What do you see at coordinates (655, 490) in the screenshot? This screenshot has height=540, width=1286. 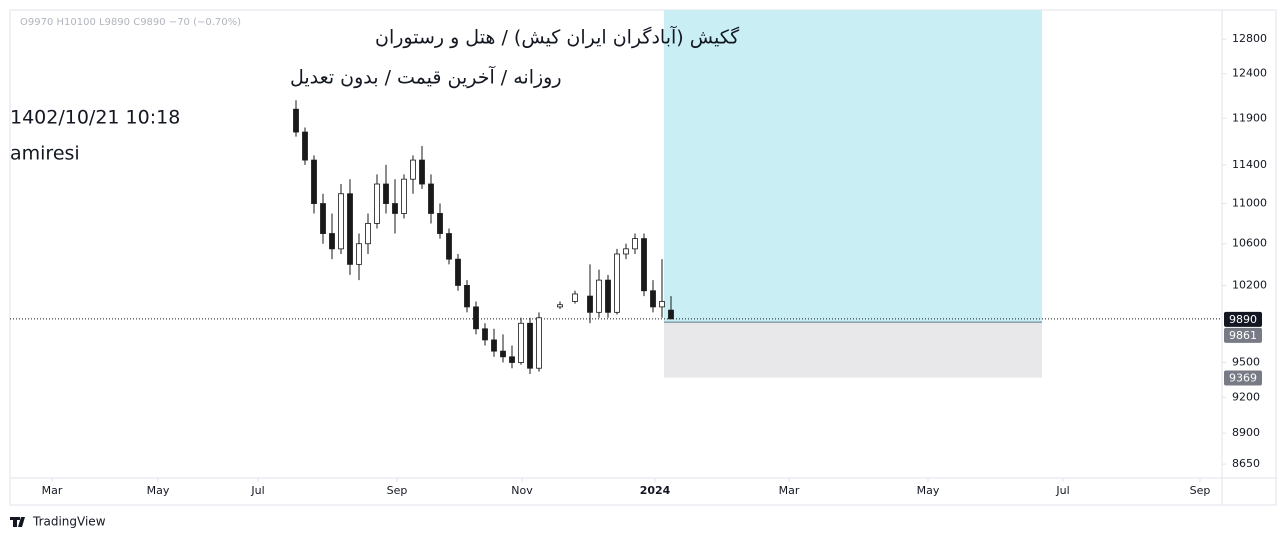 I see `x-tick-label: 2024` at bounding box center [655, 490].